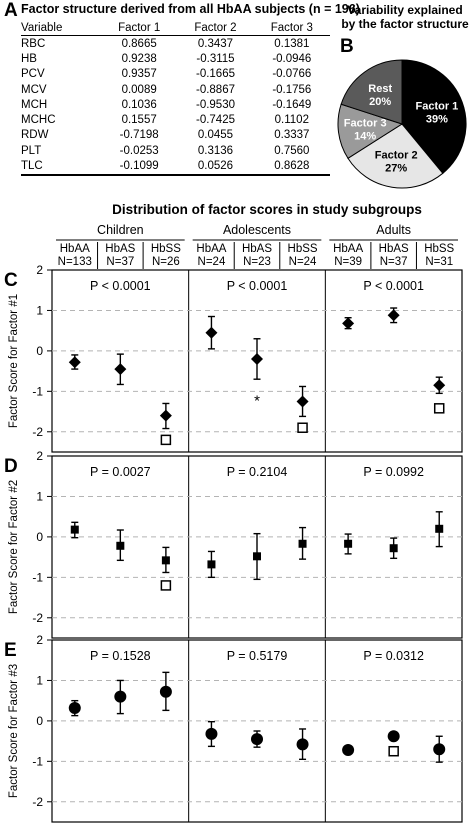 This screenshot has width=474, height=825. I want to click on table-cell-loading: 0.3437, so click(215, 43).